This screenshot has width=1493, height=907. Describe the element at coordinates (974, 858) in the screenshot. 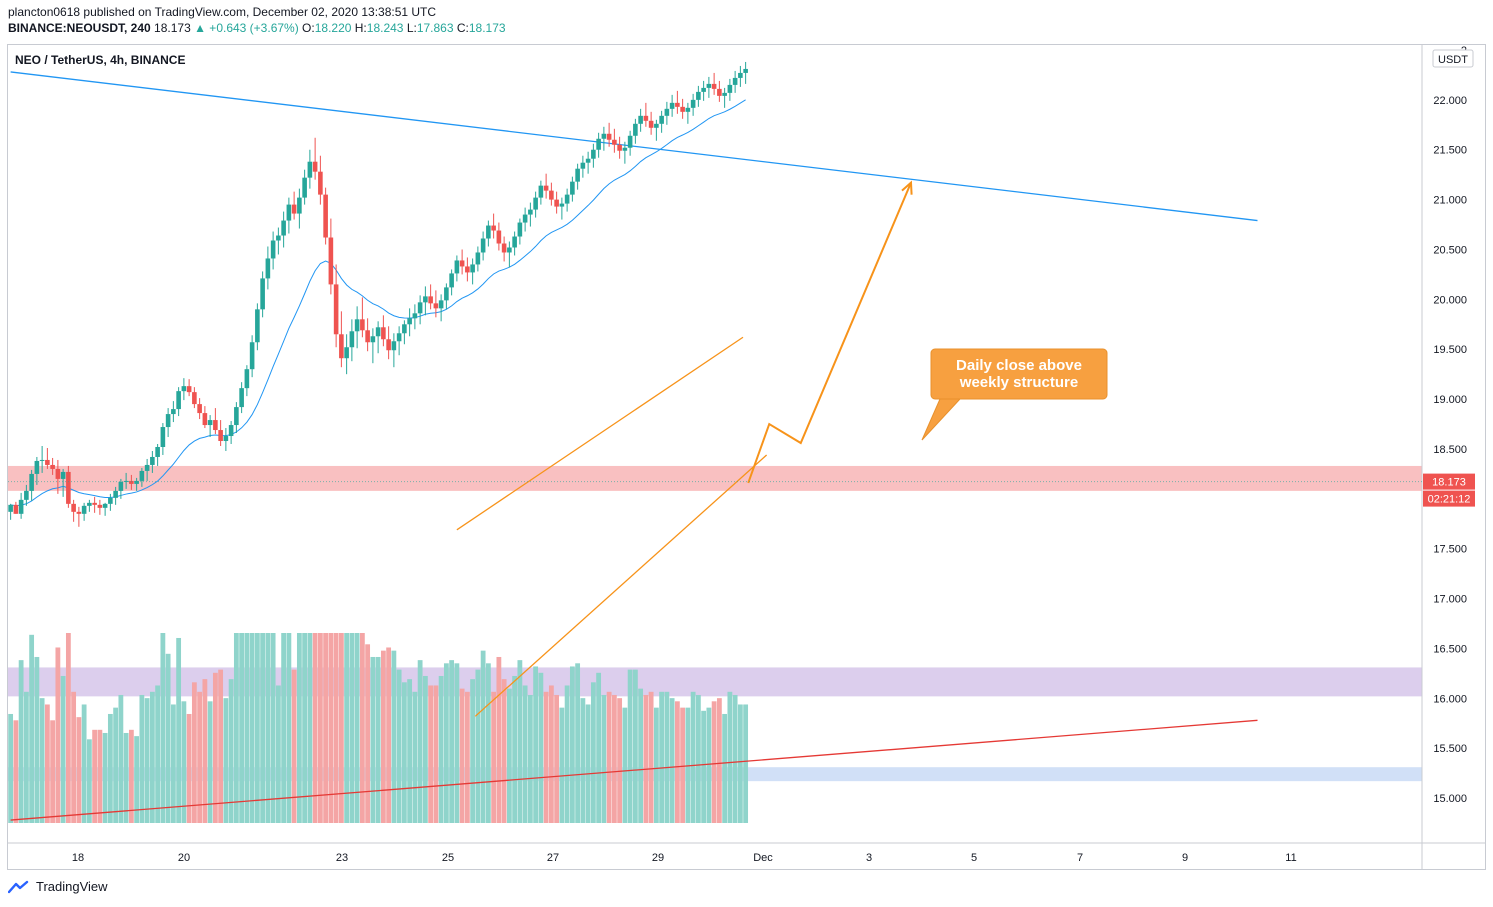

I see `x-tick-label: 5` at that location.